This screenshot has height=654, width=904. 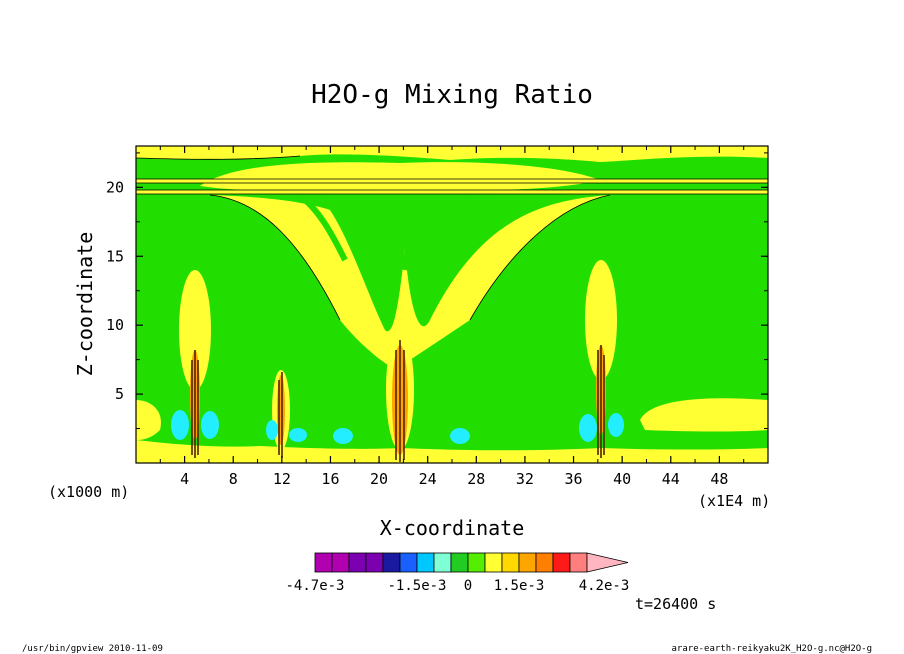 What do you see at coordinates (719, 479) in the screenshot?
I see `x-tick-label: 48` at bounding box center [719, 479].